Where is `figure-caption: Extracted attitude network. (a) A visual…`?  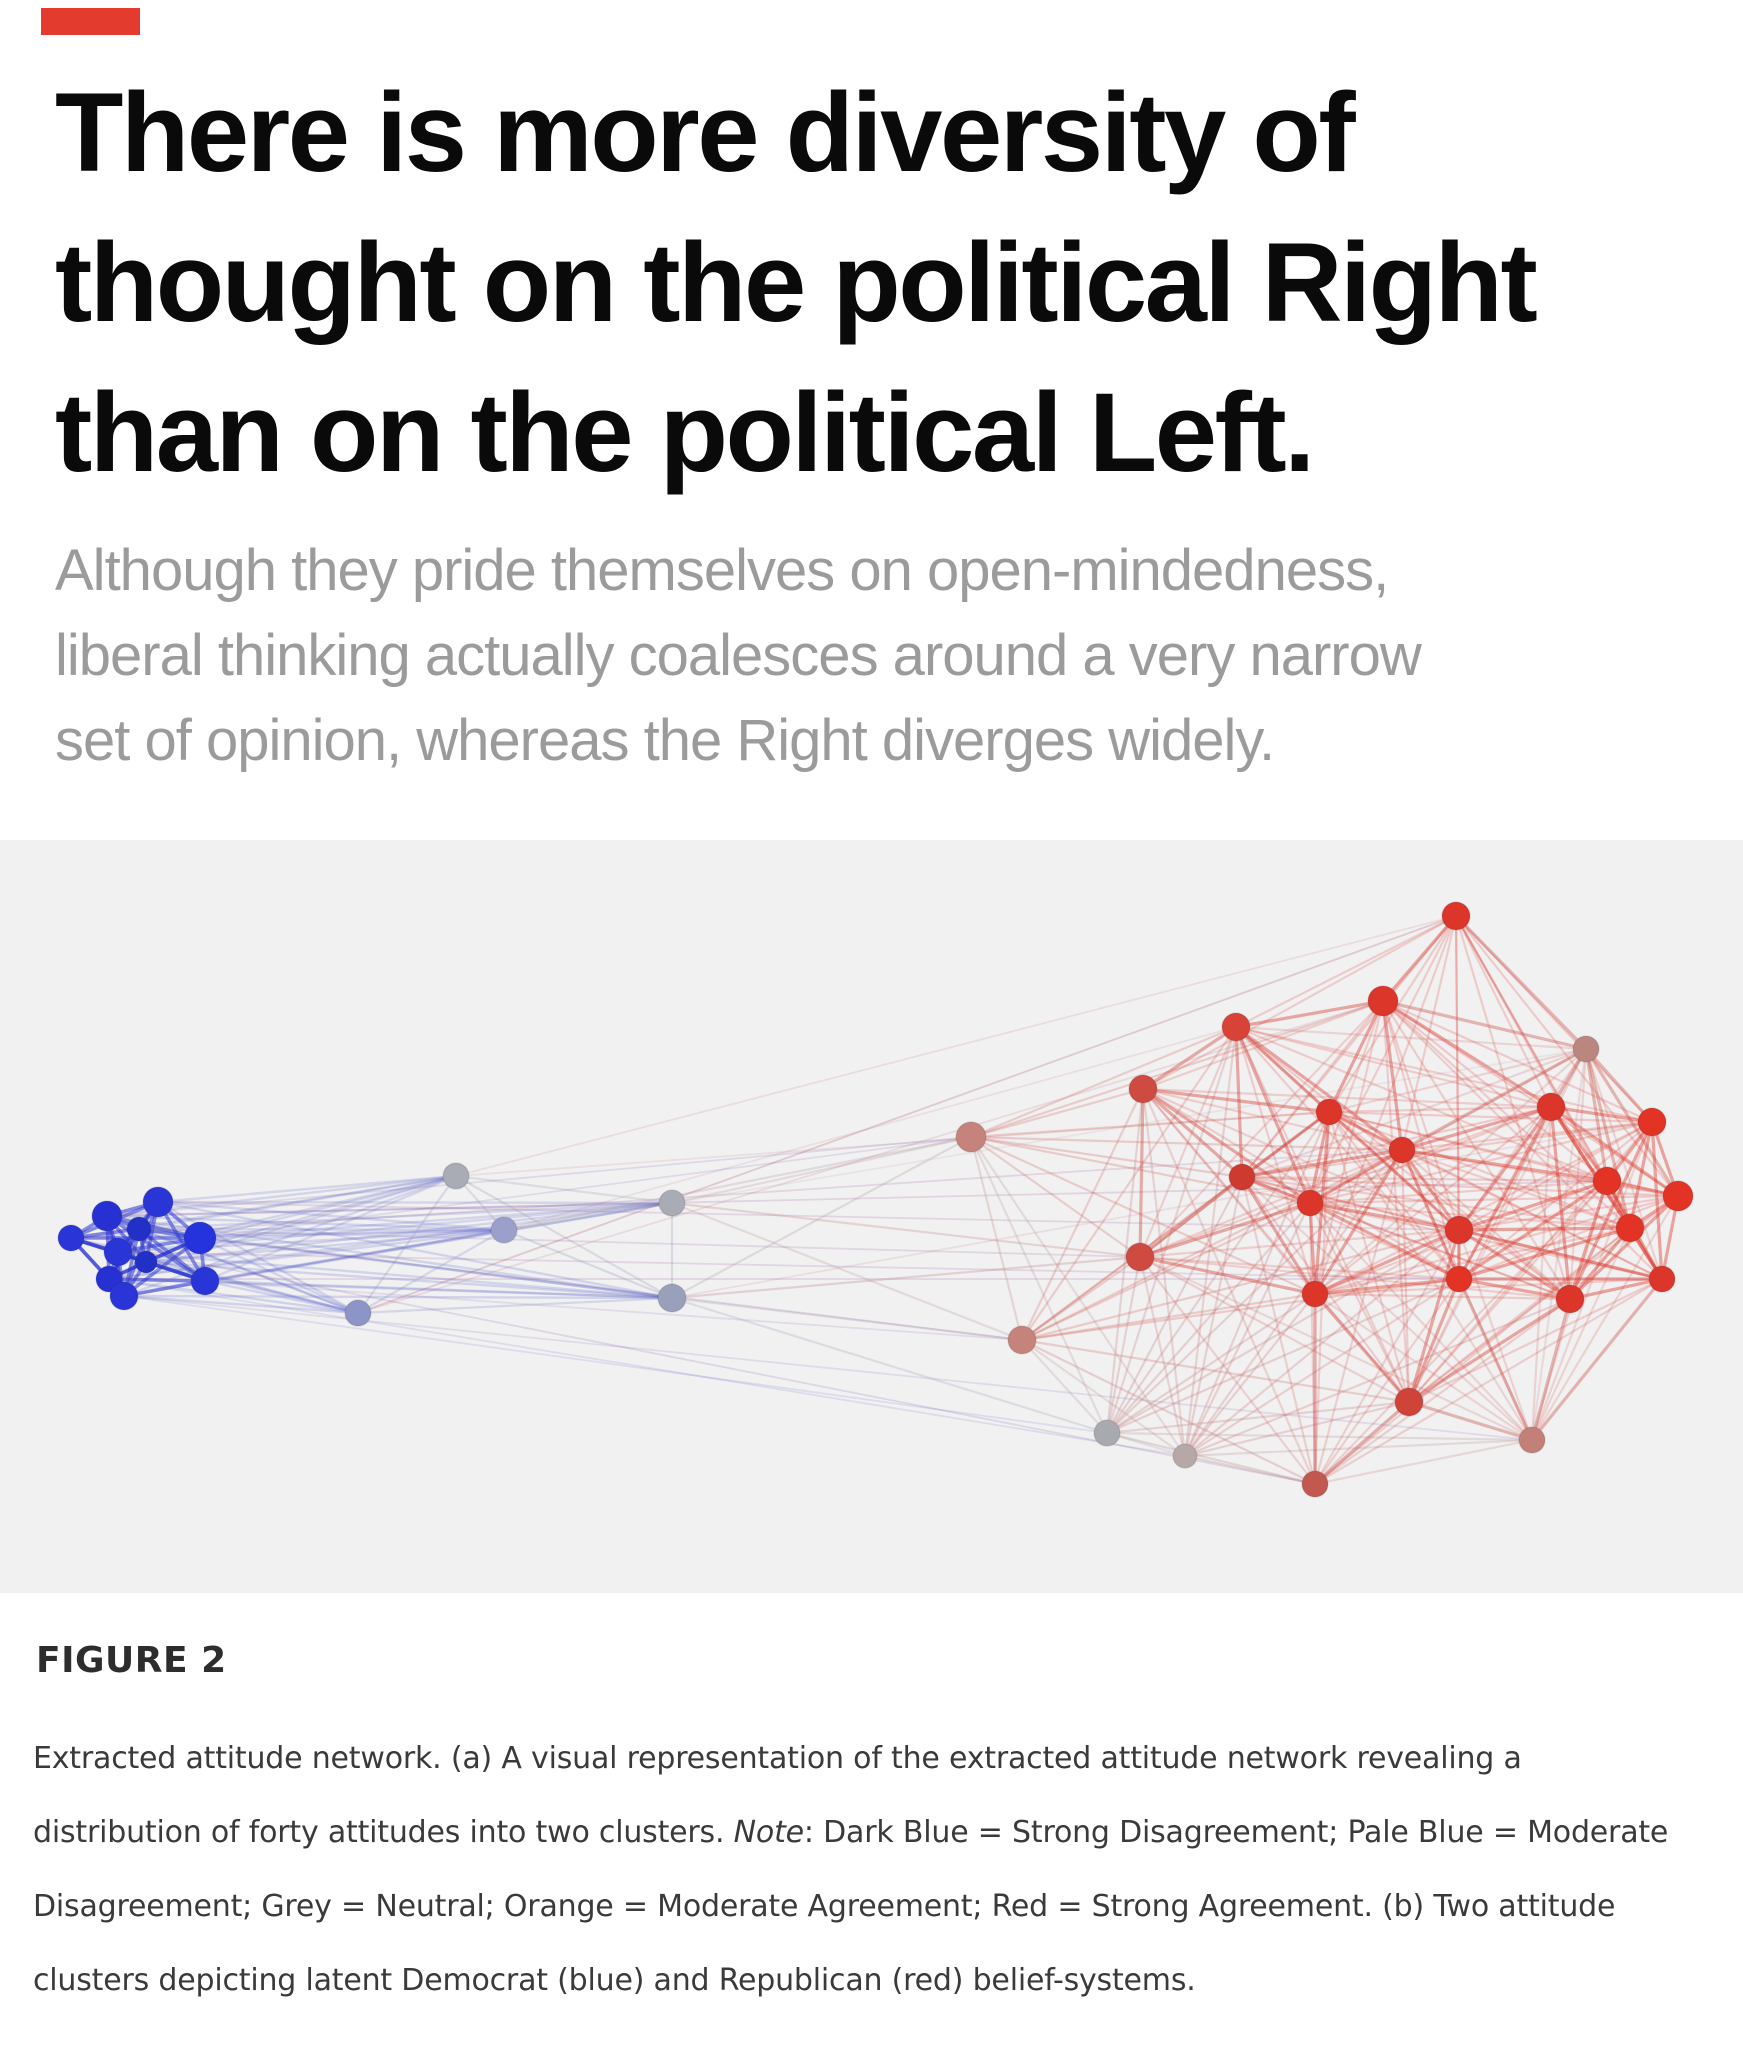 figure-caption: Extracted attitude network. (a) A visual… is located at coordinates (878, 1870).